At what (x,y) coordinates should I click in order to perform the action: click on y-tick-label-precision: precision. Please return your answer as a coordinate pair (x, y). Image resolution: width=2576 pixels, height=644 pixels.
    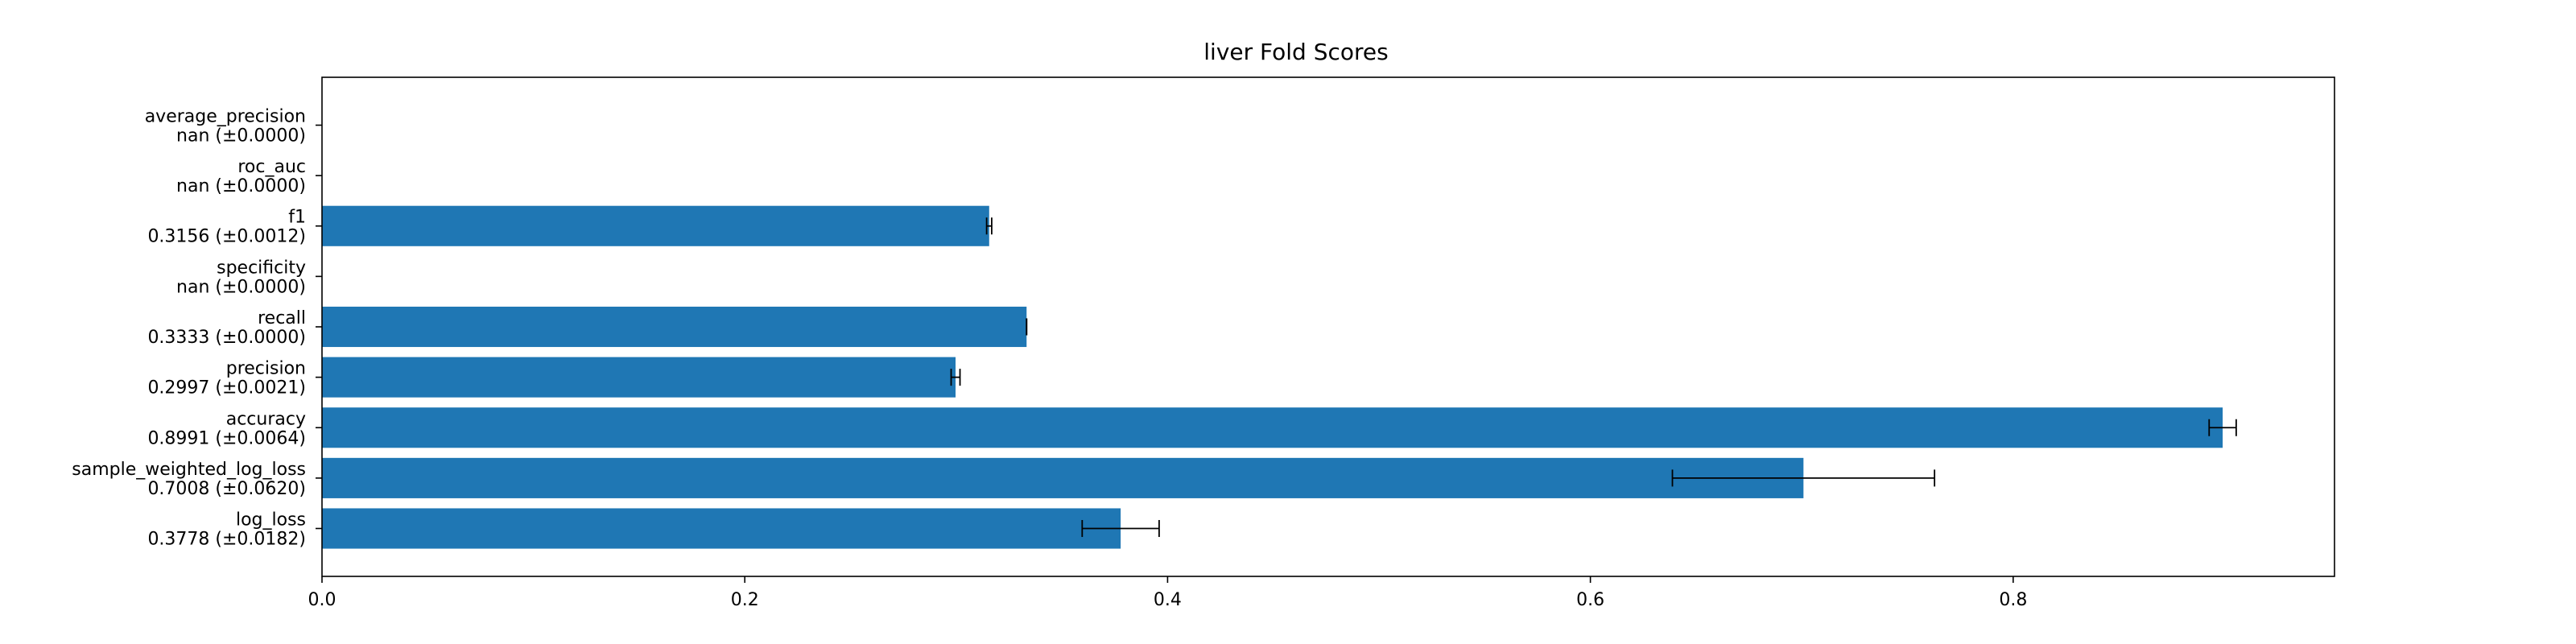
    Looking at the image, I should click on (266, 369).